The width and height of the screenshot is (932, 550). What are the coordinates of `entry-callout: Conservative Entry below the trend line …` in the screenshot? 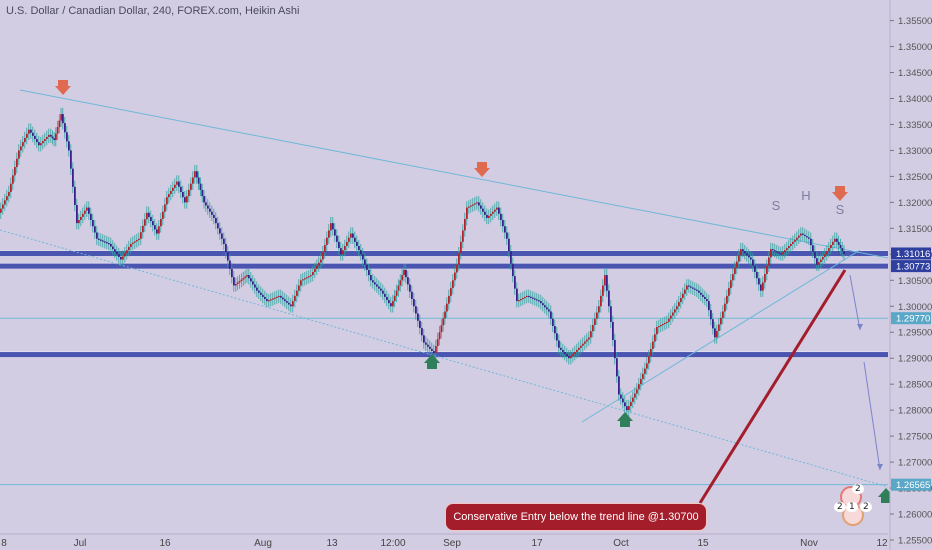 It's located at (576, 517).